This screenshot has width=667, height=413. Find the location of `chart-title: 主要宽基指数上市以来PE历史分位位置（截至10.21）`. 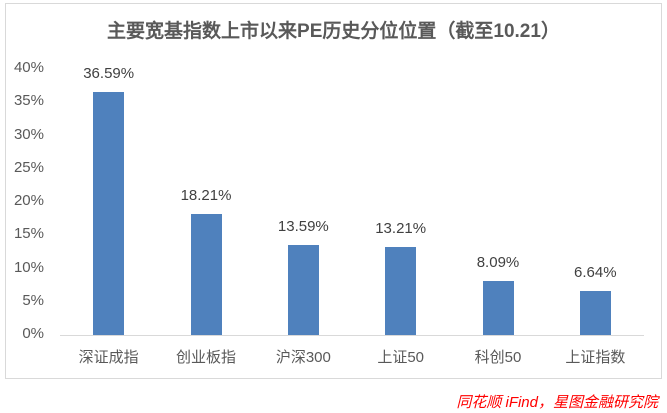

chart-title: 主要宽基指数上市以来PE历史分位位置（截至10.21） is located at coordinates (333, 31).